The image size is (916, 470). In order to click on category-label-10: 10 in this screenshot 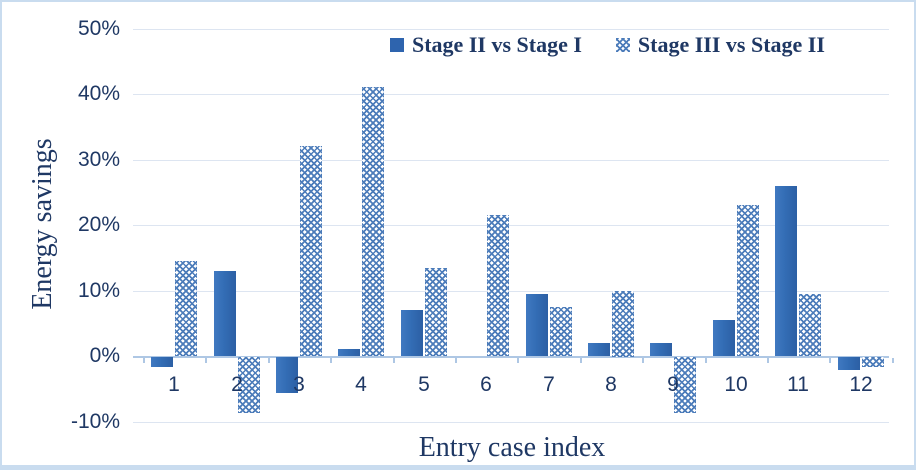, I will do `click(736, 384)`.